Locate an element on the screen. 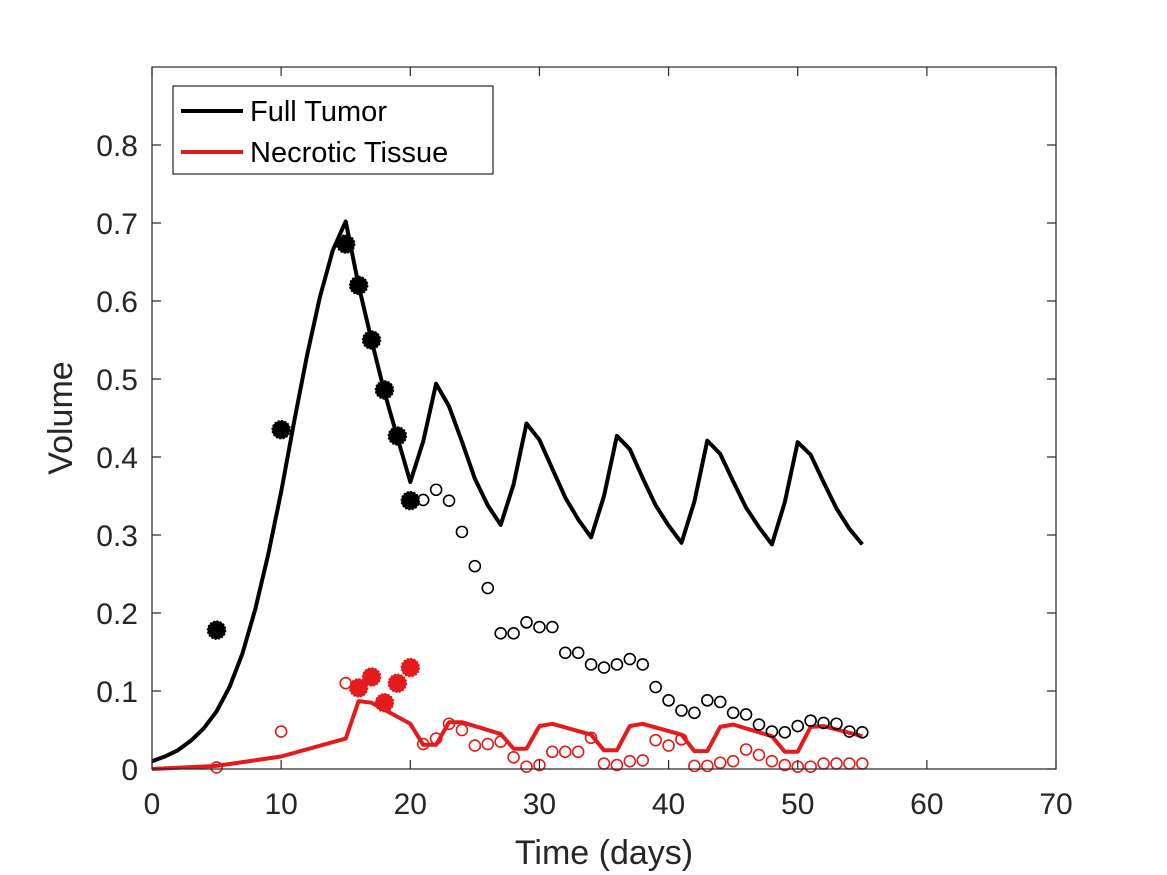  y-tick-label: 0.3 is located at coordinates (117, 536).